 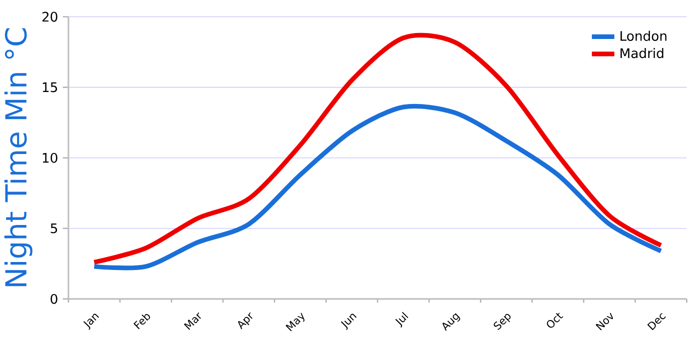 I want to click on legend-label: London, so click(x=643, y=35).